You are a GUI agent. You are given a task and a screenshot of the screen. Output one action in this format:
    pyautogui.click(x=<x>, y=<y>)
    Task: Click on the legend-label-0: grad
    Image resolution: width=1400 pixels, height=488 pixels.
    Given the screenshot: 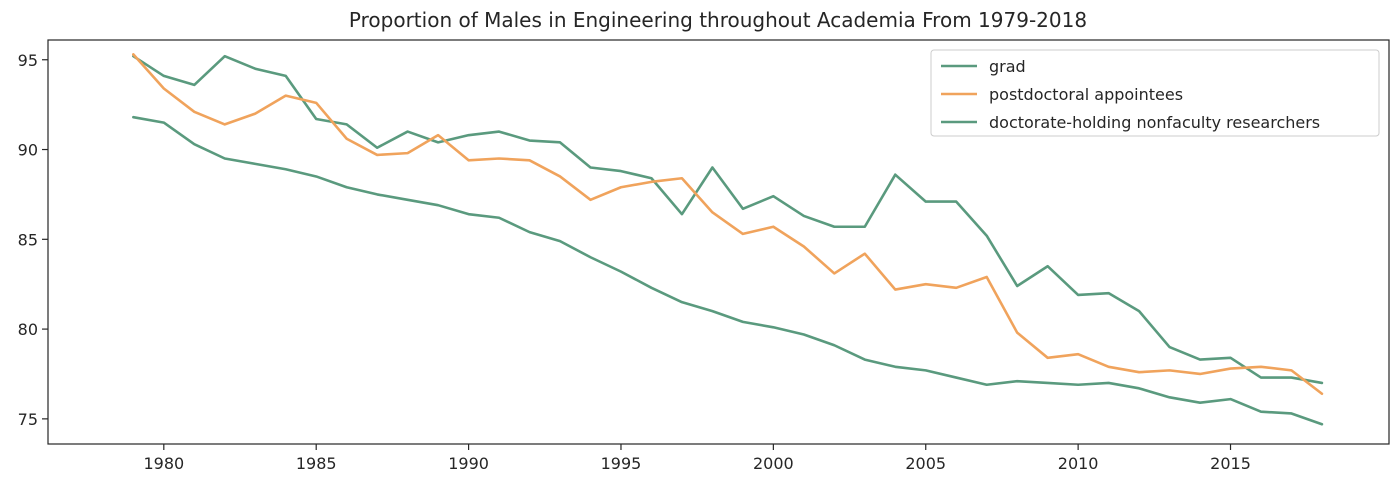 What is the action you would take?
    pyautogui.click(x=1007, y=66)
    